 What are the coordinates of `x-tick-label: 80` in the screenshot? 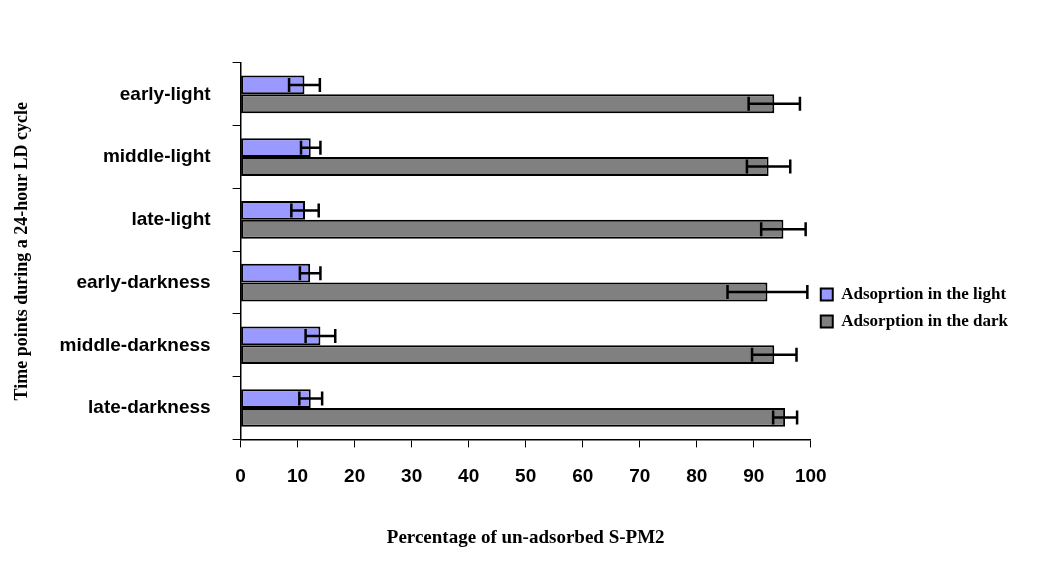 It's located at (697, 476).